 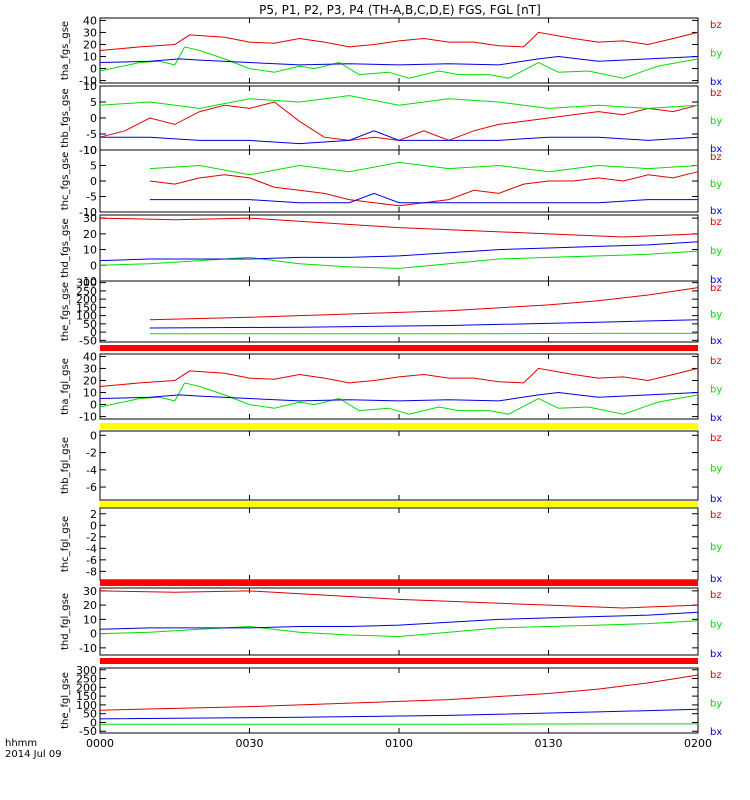 I want to click on panel-thc_fgs_gse: 10 5 0 -5 -10 thc_fgs_gse bz by bx, so click(x=391, y=181).